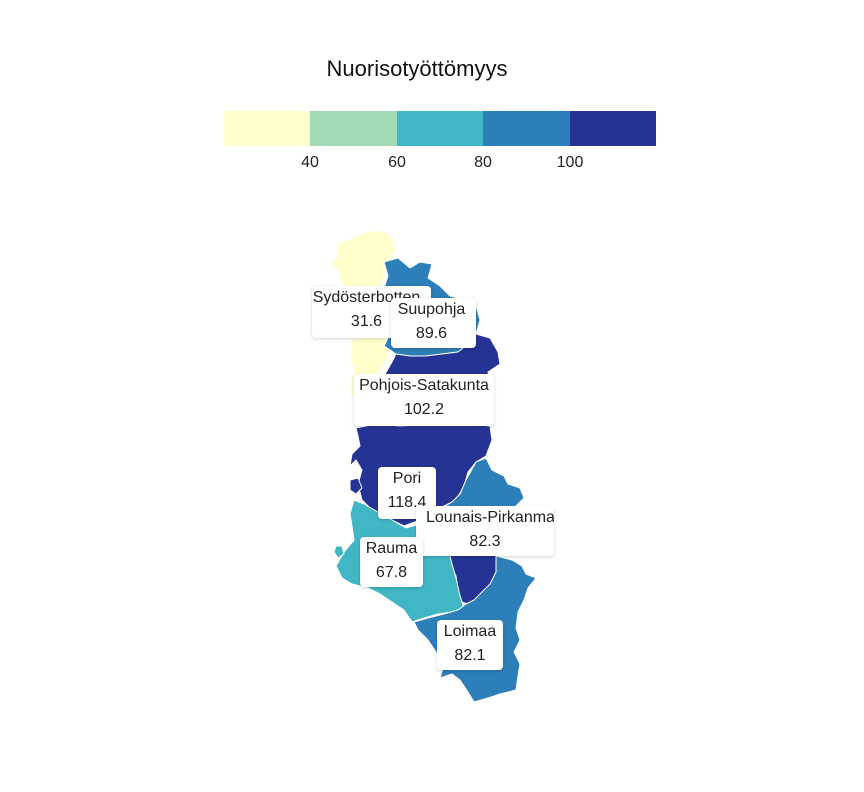 This screenshot has width=864, height=792. What do you see at coordinates (431, 333) in the screenshot?
I see `region-value: 89.6` at bounding box center [431, 333].